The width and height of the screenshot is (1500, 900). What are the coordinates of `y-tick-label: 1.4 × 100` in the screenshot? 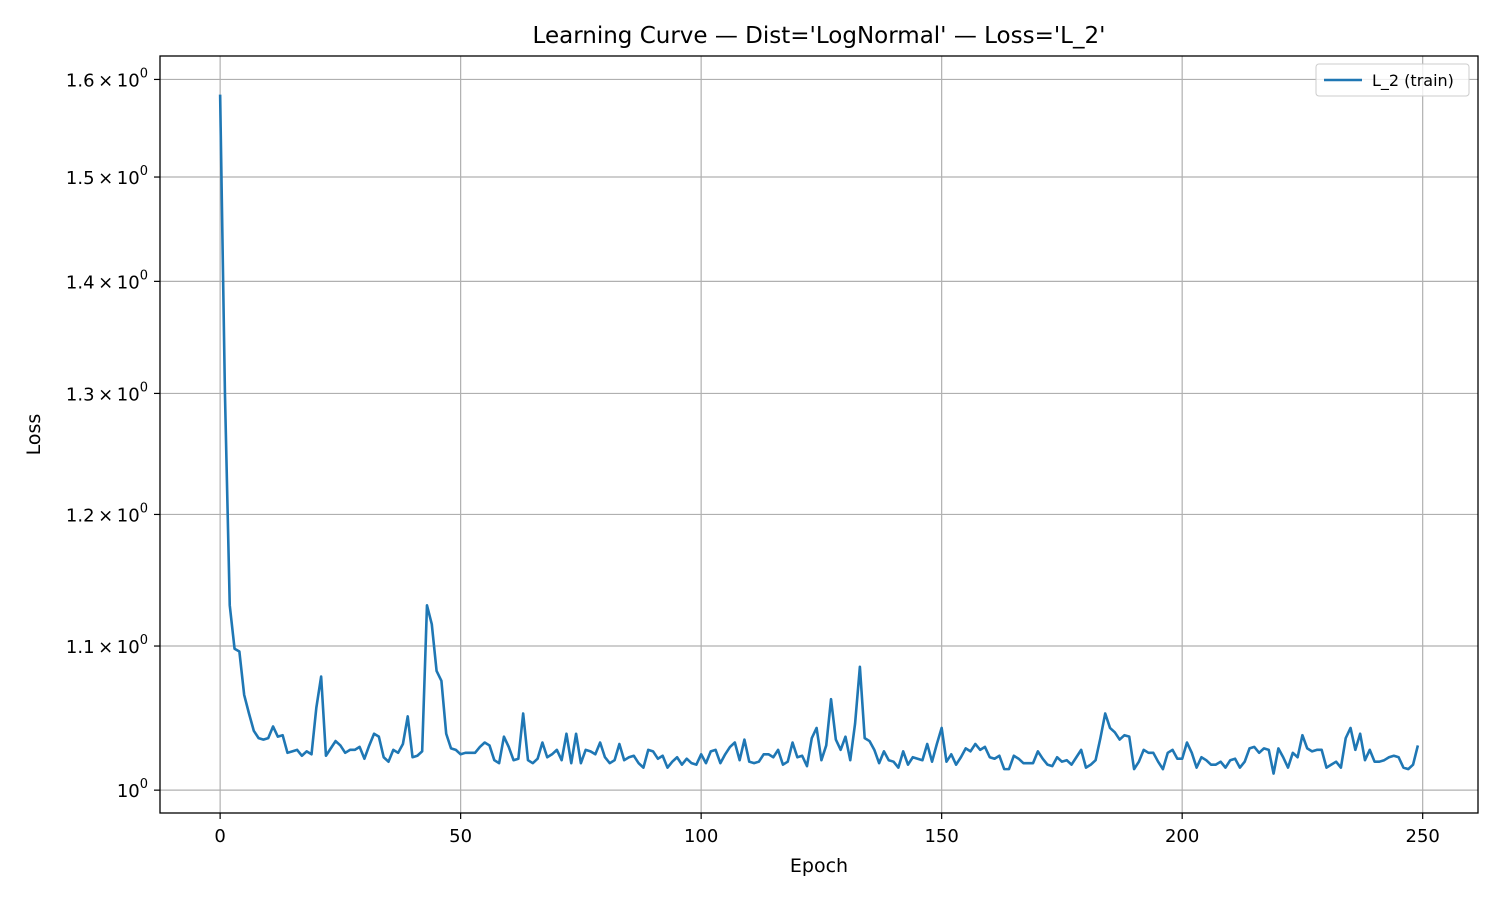 It's located at (107, 280).